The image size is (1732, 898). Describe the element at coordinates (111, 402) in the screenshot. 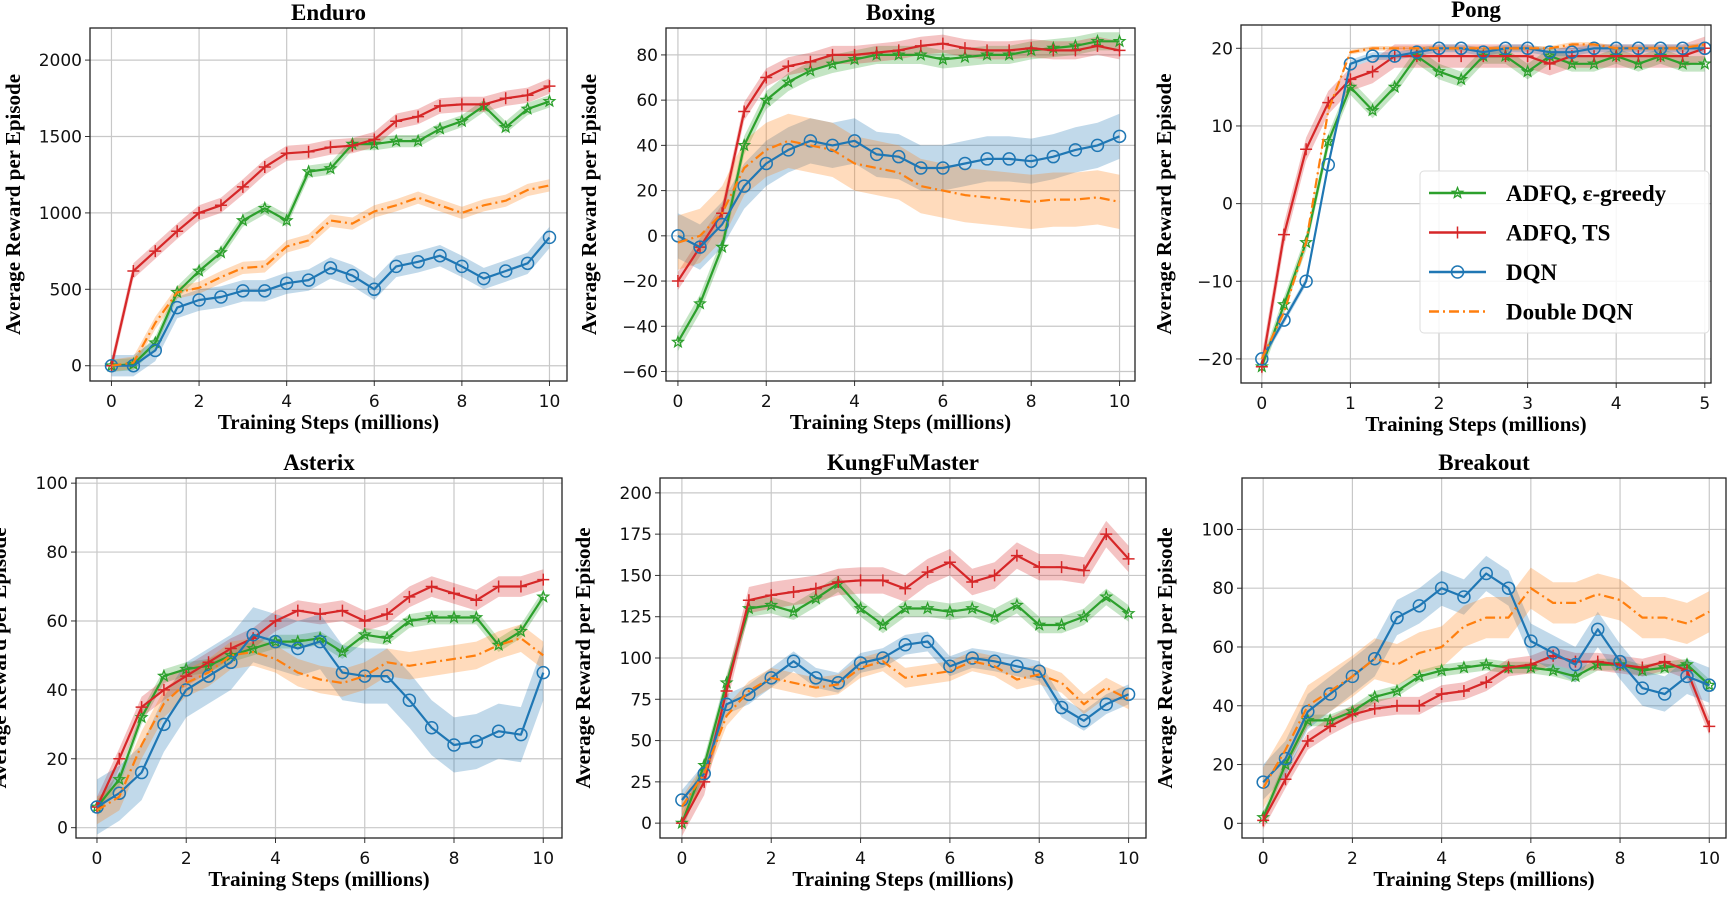

I see `x-tick-label: 0` at that location.